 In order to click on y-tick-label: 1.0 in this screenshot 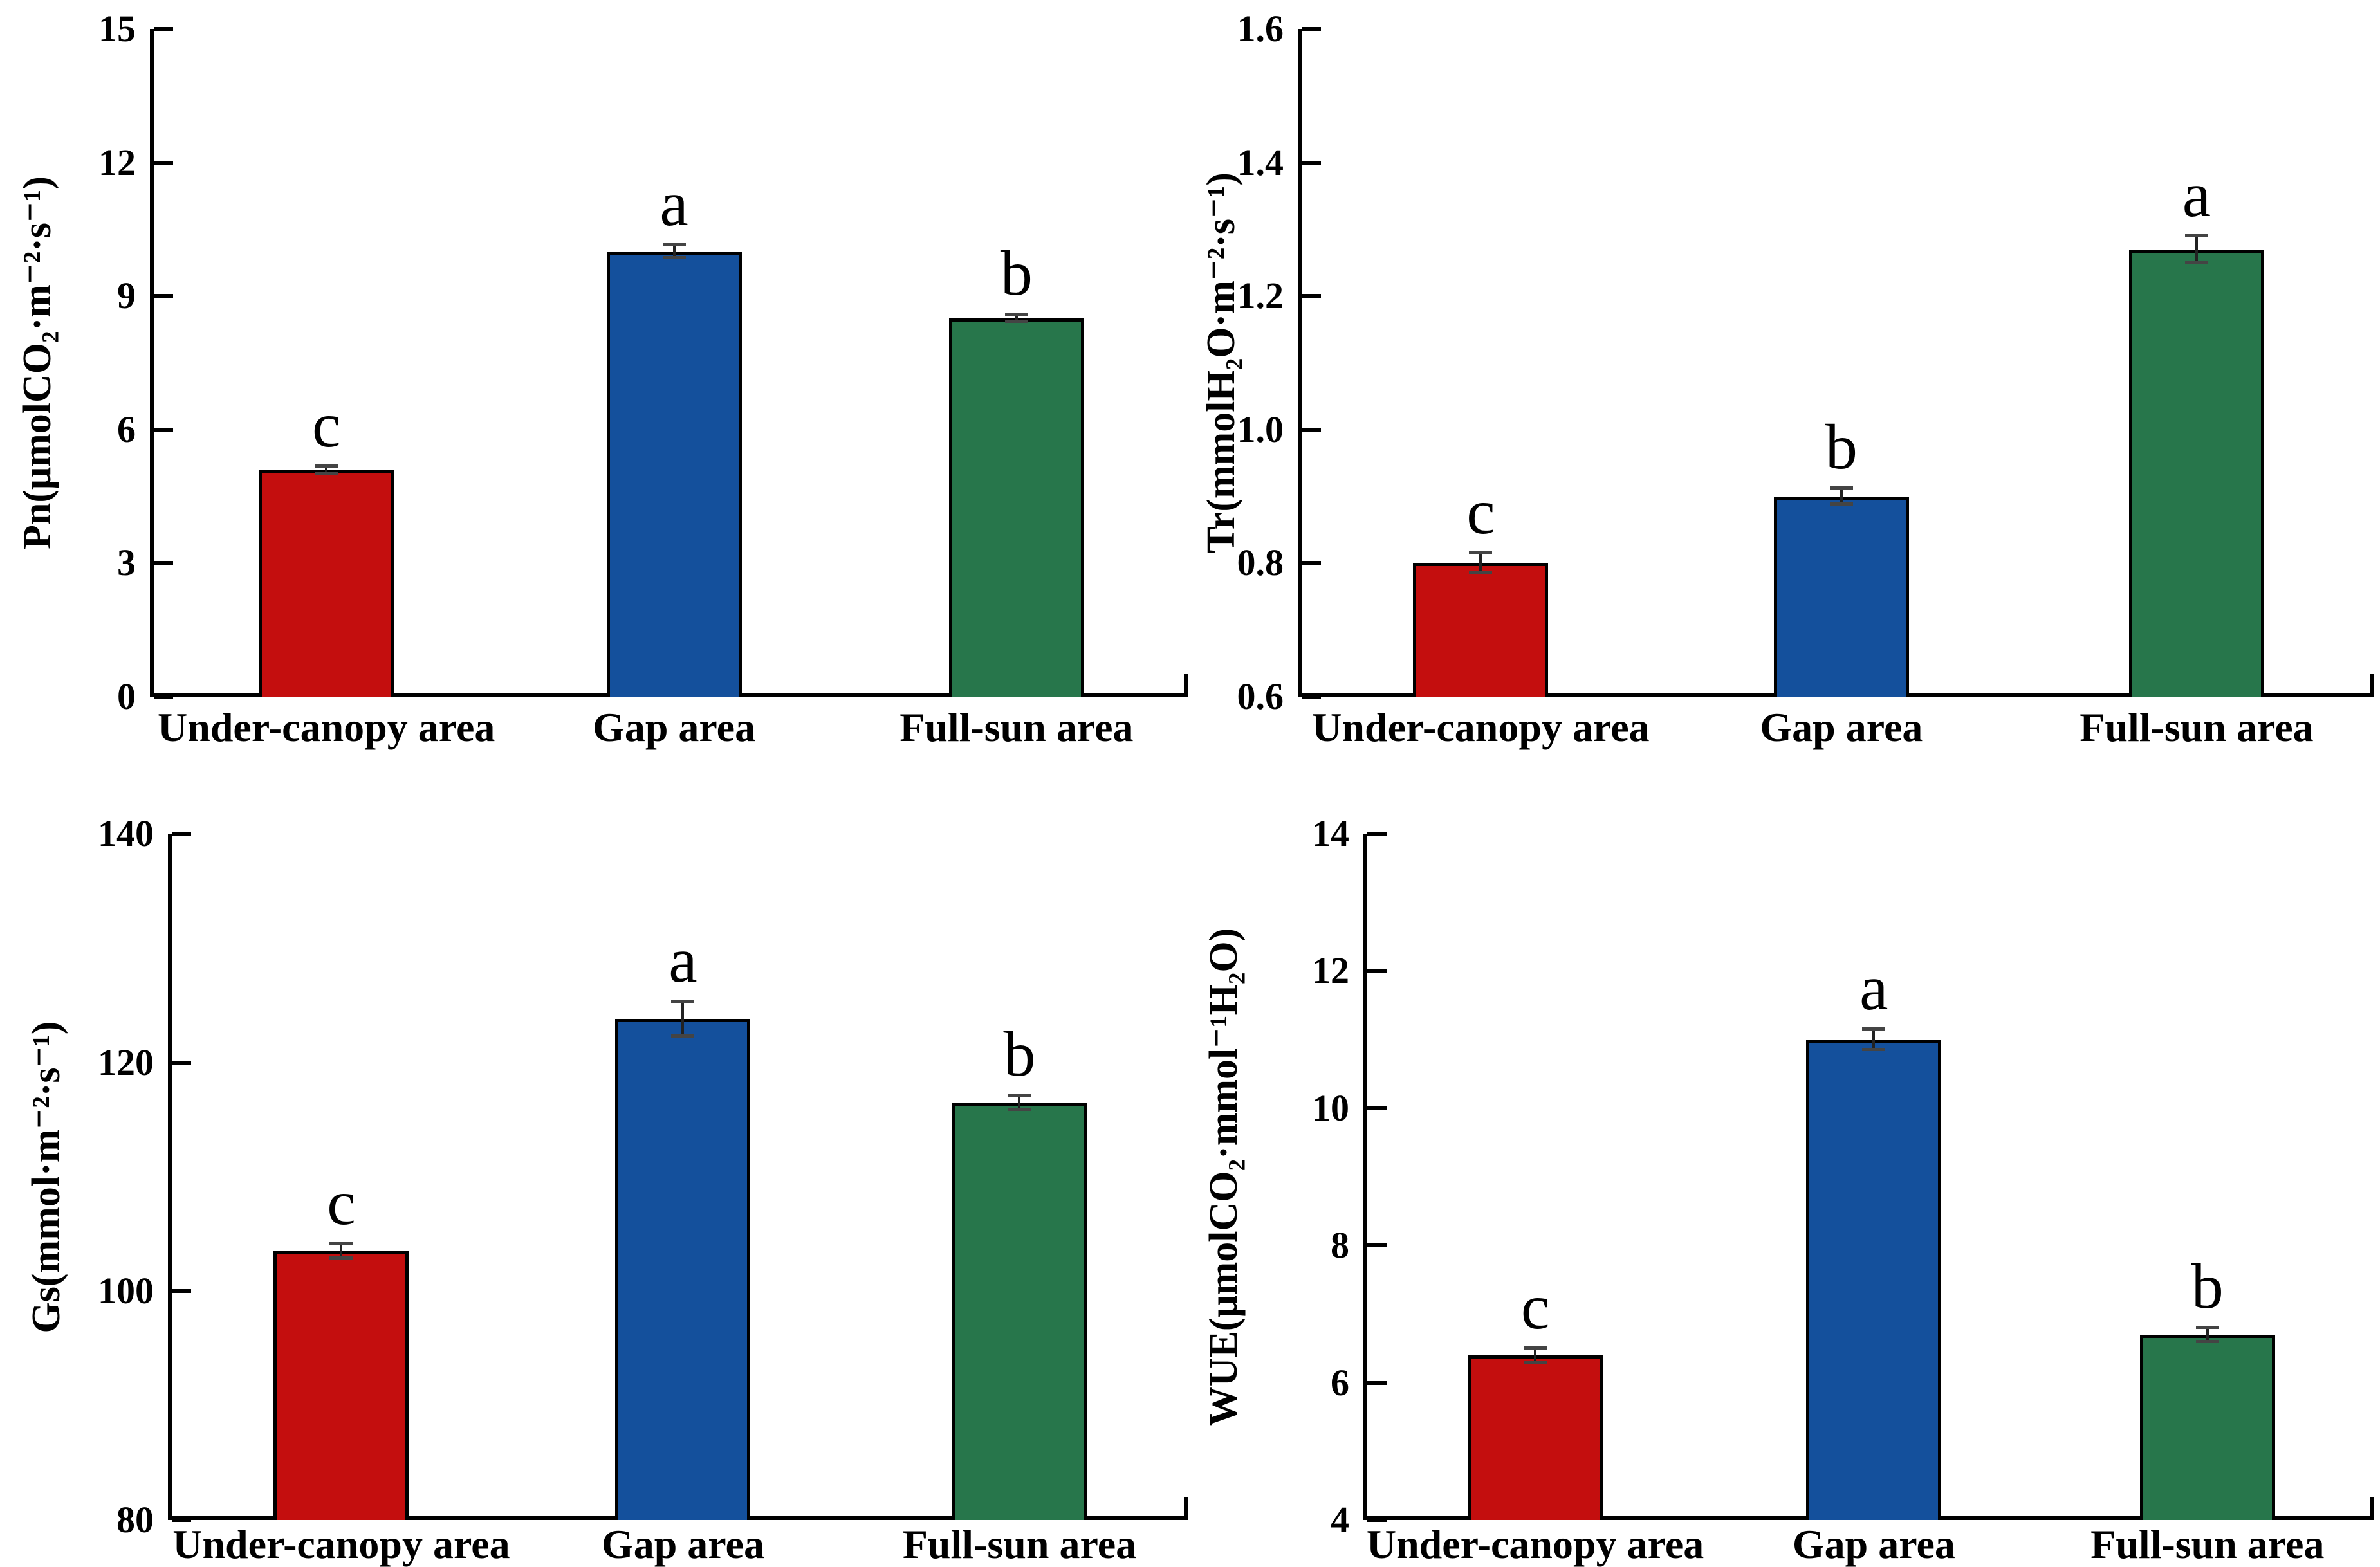, I will do `click(1260, 429)`.